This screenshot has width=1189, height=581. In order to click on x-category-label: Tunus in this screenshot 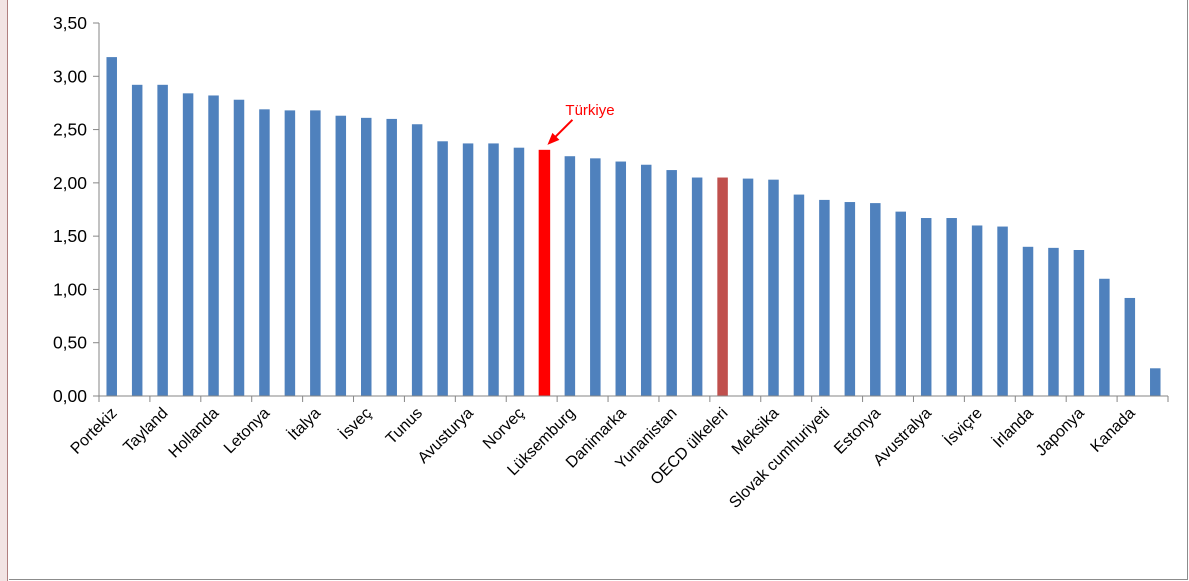, I will do `click(404, 426)`.